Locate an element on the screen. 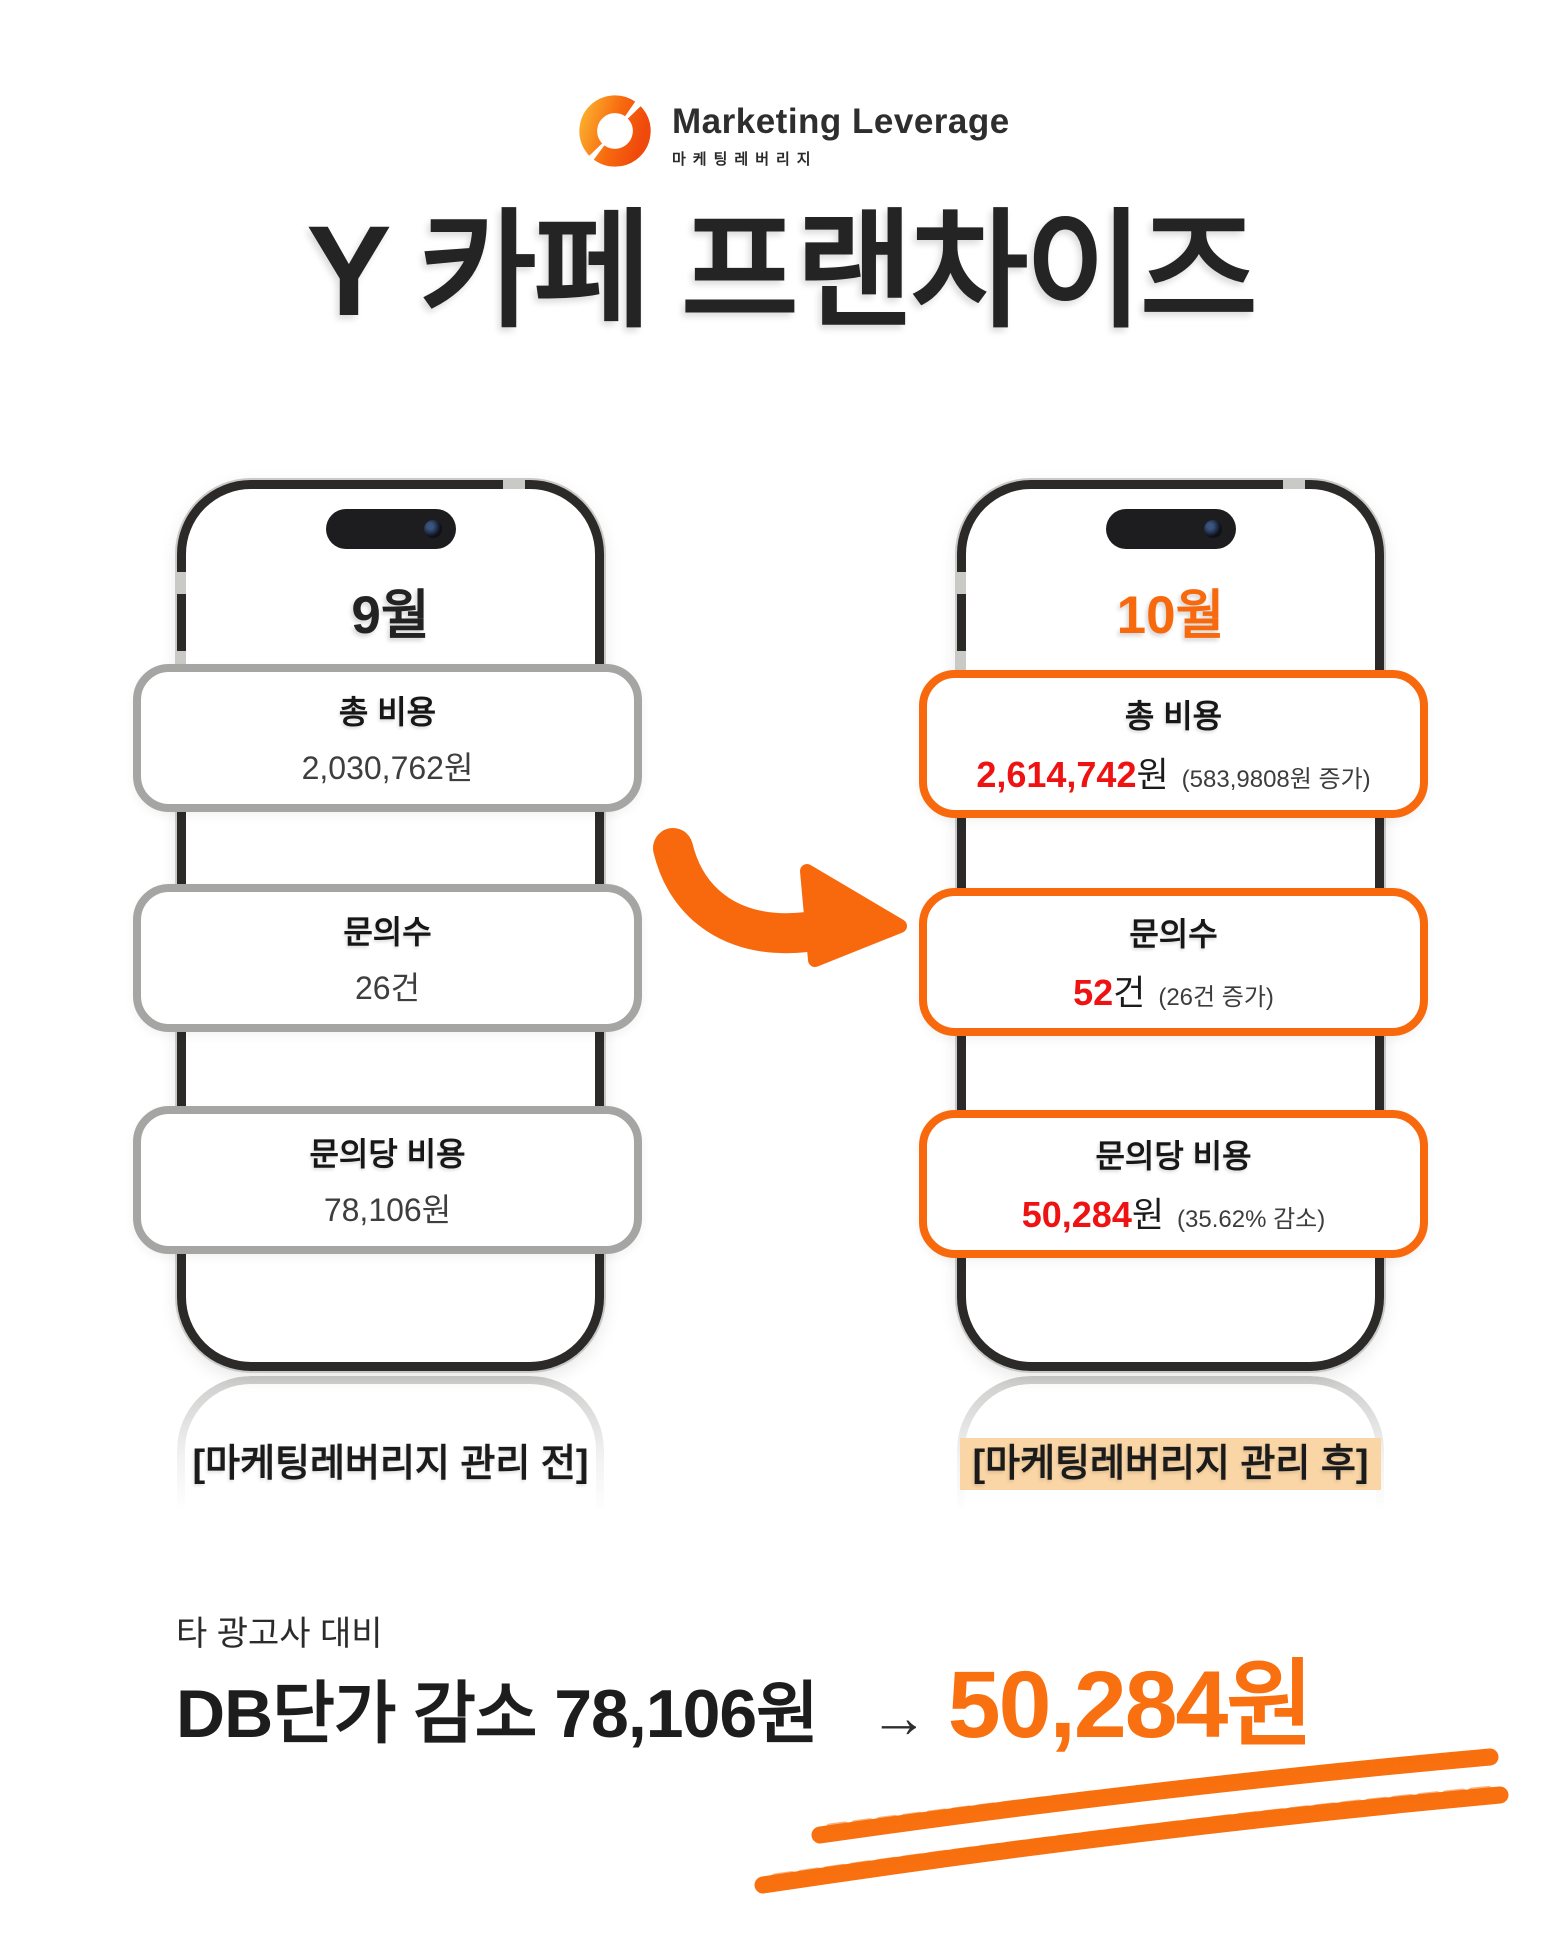  metric-card-after-inquiries: 문의수 52 건 (26건 증가) is located at coordinates (1173, 962).